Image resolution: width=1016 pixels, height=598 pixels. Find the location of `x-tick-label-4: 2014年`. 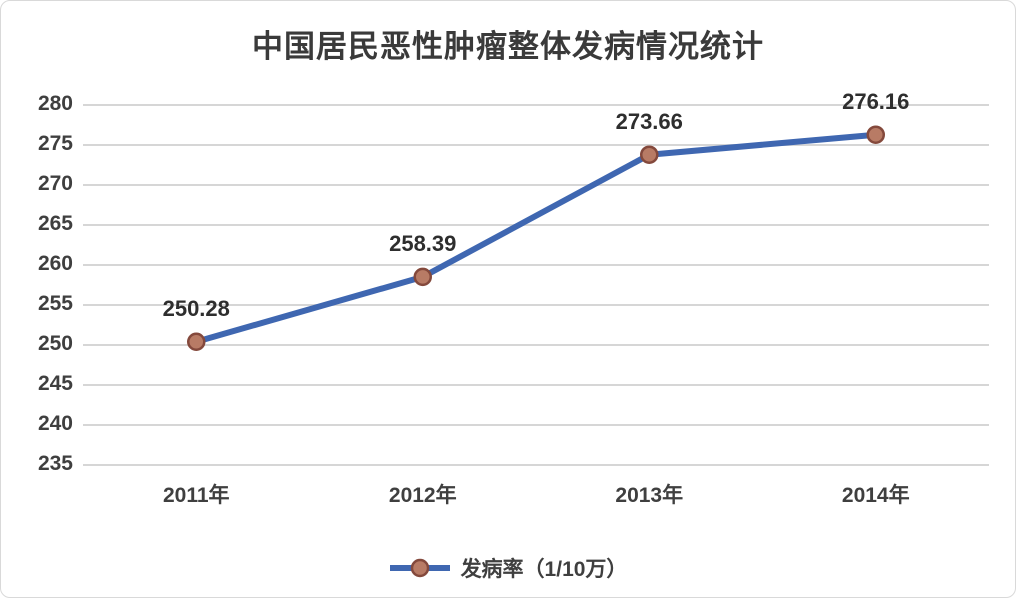

x-tick-label-4: 2014年 is located at coordinates (875, 495).